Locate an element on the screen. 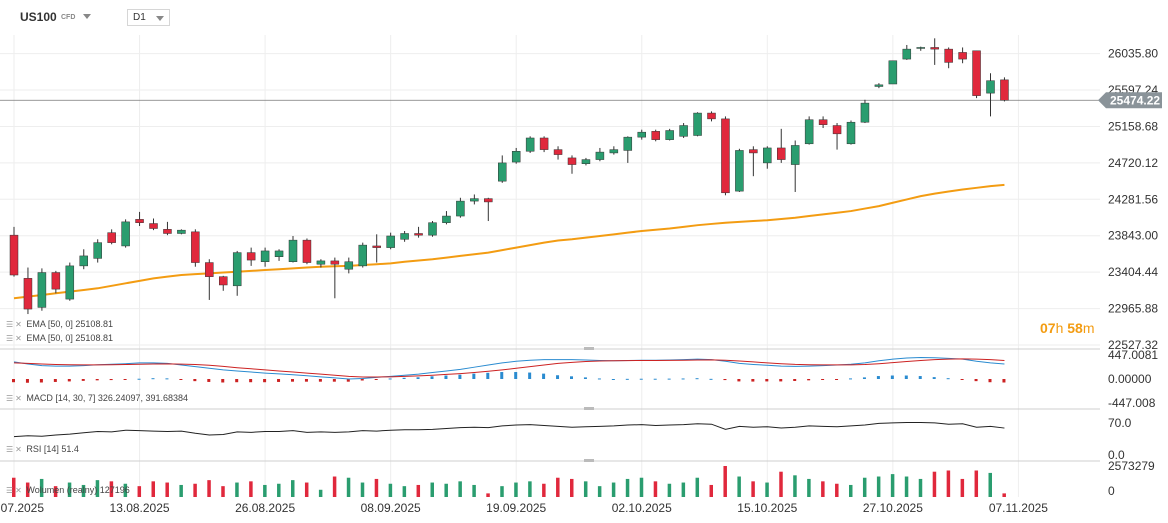 This screenshot has height=523, width=1168. volume-legend: ☰ ✕ Wolumen (realny) 127196 is located at coordinates (68, 490).